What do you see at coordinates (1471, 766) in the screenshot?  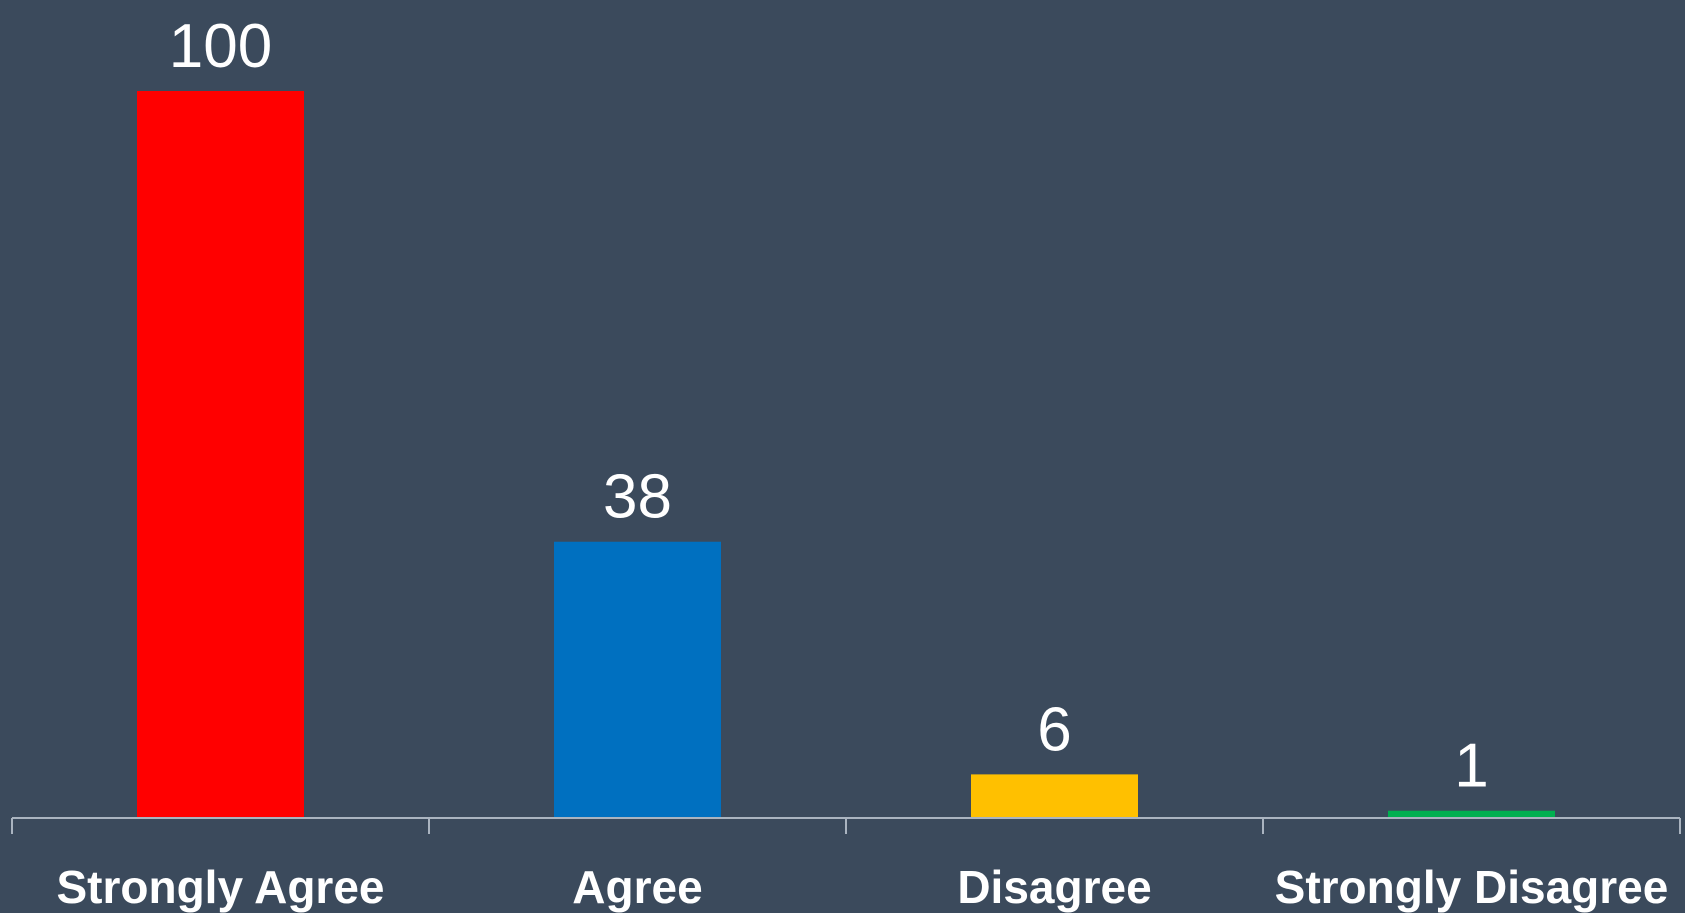 I see `data-label-strongly-disagree: 1` at bounding box center [1471, 766].